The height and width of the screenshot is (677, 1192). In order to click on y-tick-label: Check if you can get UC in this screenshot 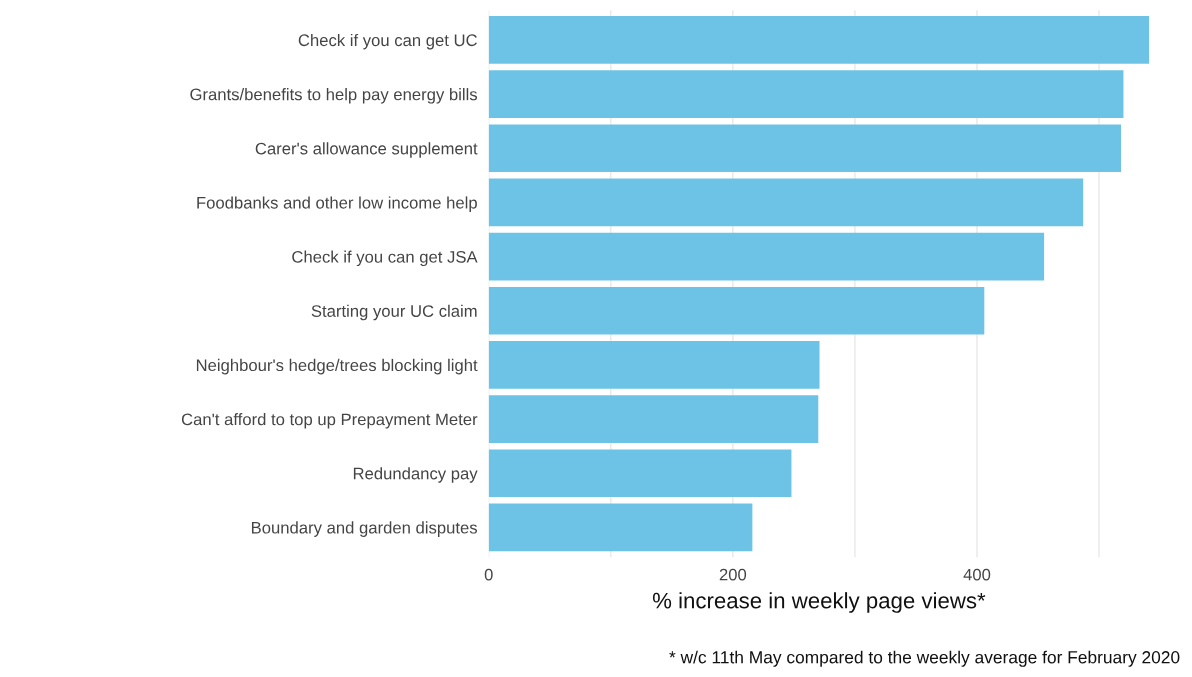, I will do `click(387, 41)`.